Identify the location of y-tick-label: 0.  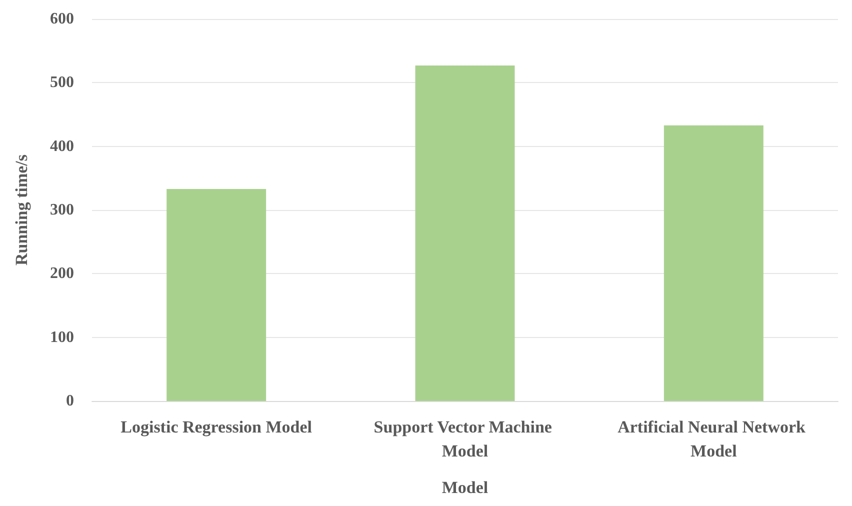
(70, 401).